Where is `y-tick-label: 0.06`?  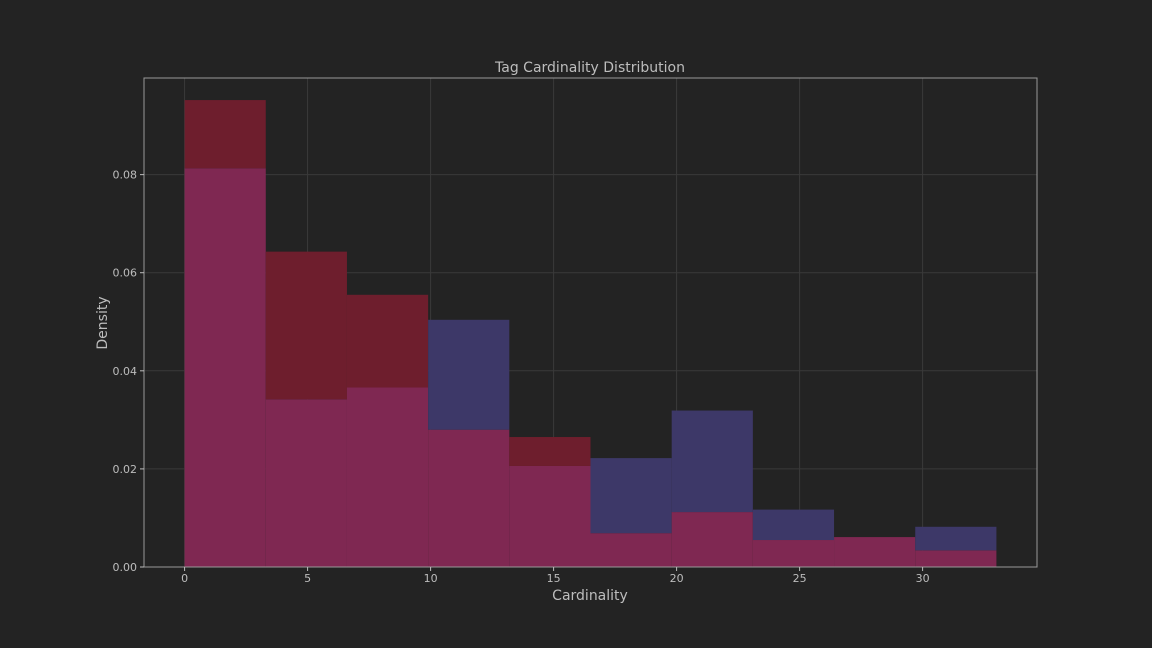
y-tick-label: 0.06 is located at coordinates (125, 273).